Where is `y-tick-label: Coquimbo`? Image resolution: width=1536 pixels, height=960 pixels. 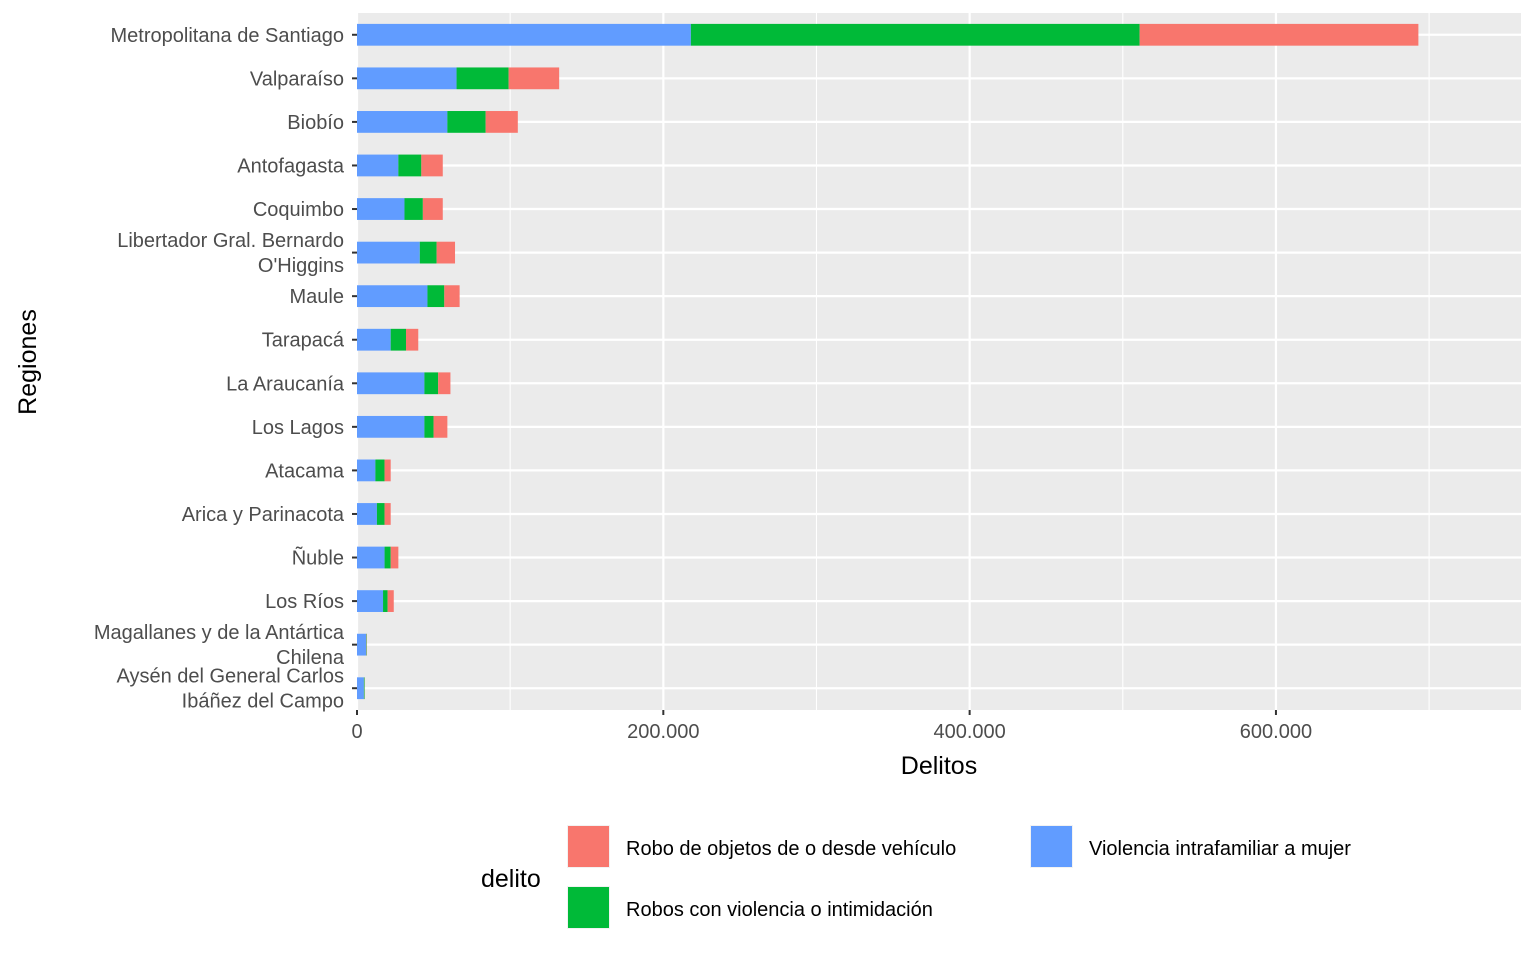 y-tick-label: Coquimbo is located at coordinates (298, 210).